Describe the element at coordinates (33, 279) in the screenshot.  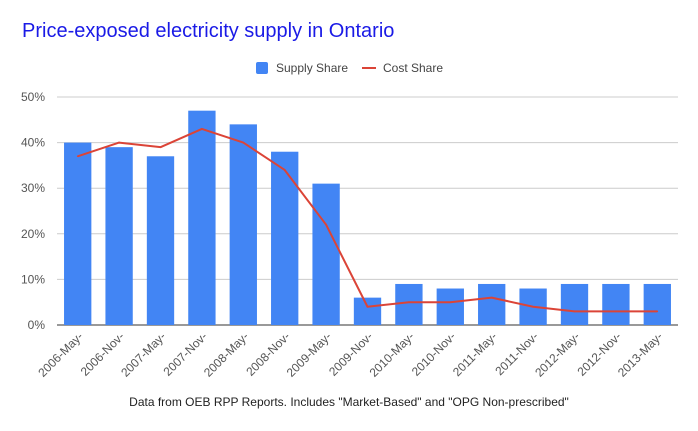
I see `y-tick-label: 10%` at that location.